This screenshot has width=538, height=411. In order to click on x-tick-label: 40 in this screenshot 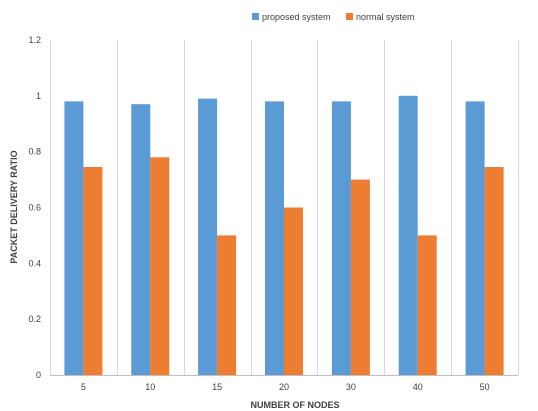, I will do `click(418, 387)`.